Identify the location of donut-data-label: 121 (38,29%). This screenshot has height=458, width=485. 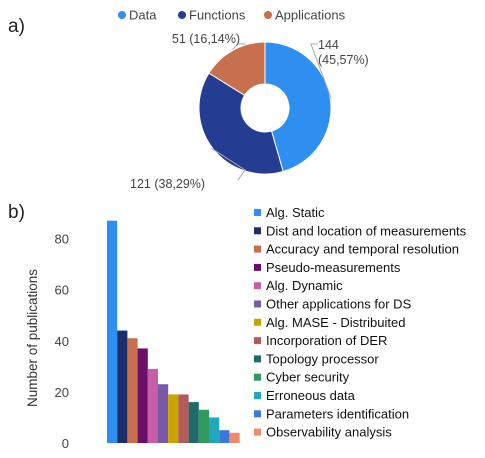
(167, 184).